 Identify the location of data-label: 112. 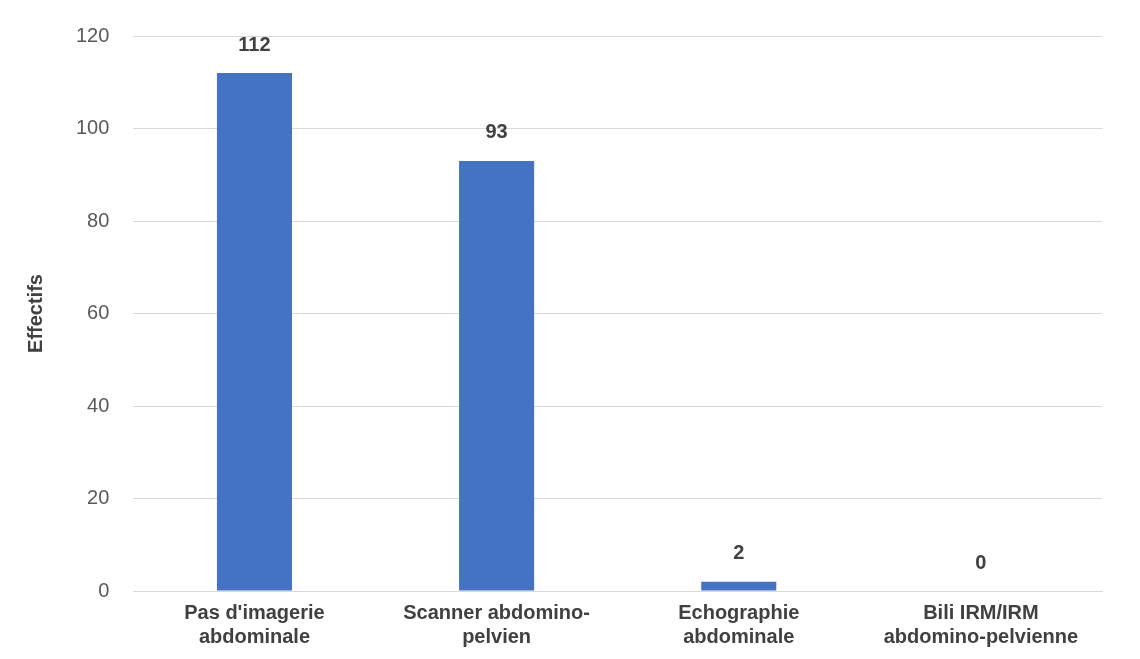
(254, 43).